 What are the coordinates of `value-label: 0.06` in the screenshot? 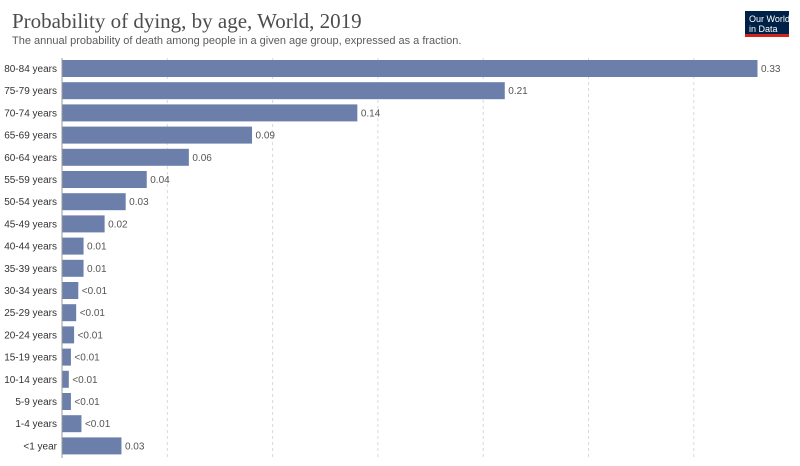 It's located at (202, 158).